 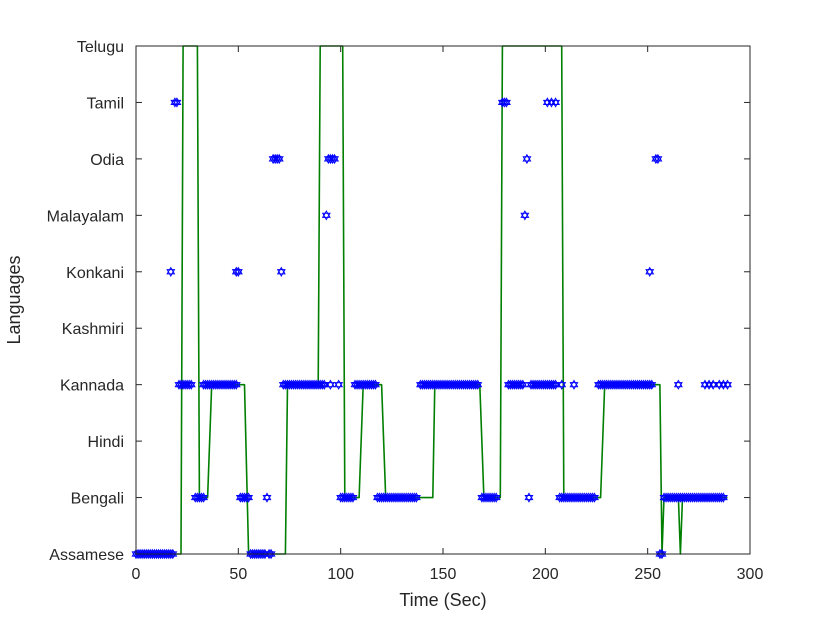 I want to click on x-axis-title: Time (Sec), so click(x=442, y=600).